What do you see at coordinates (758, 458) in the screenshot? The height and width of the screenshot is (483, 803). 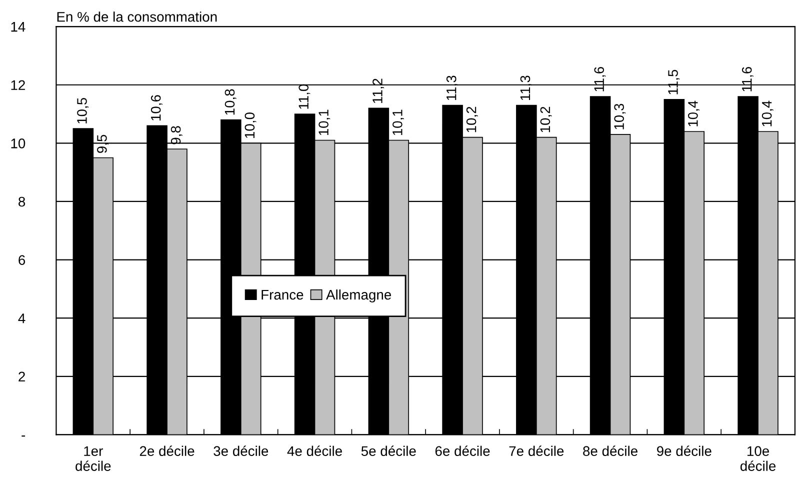 I see `x-tick-label: 10e décile` at bounding box center [758, 458].